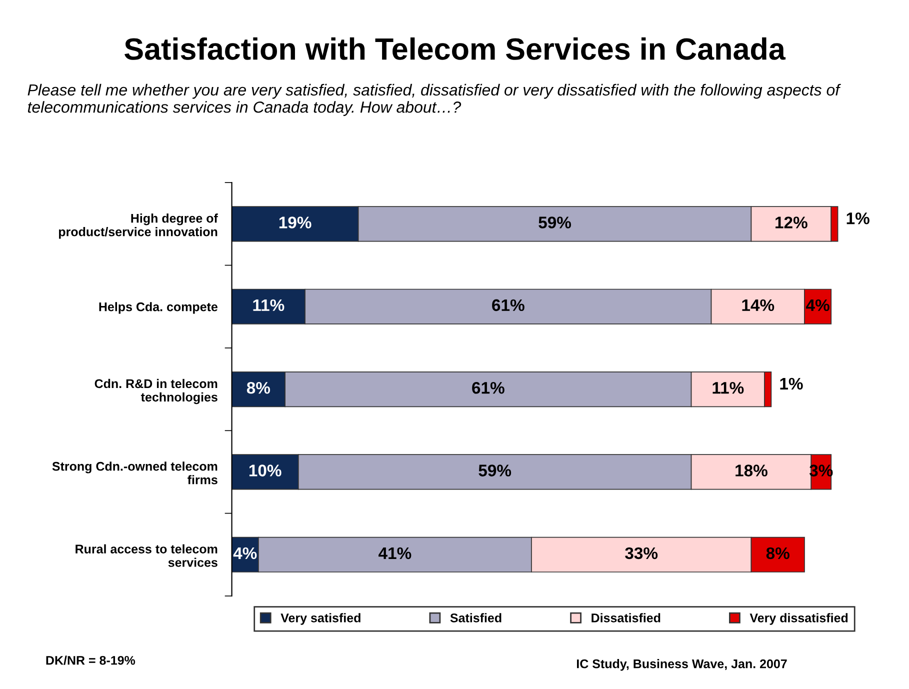  I want to click on data-label: 33%, so click(641, 553).